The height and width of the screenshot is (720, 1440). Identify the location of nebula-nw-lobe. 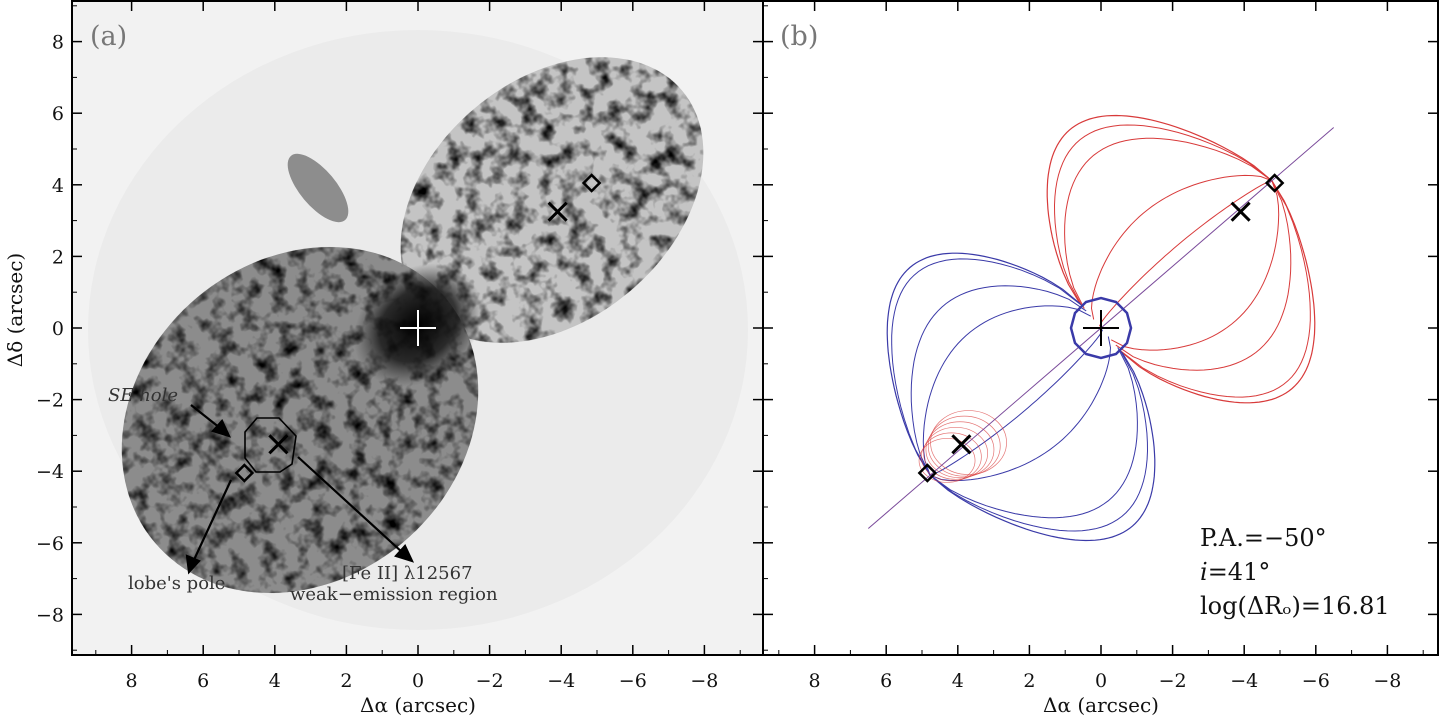
(552, 200).